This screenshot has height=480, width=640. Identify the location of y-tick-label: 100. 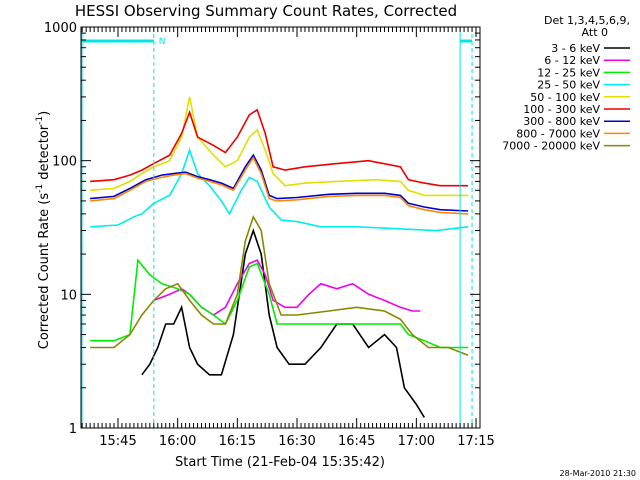
(64, 162).